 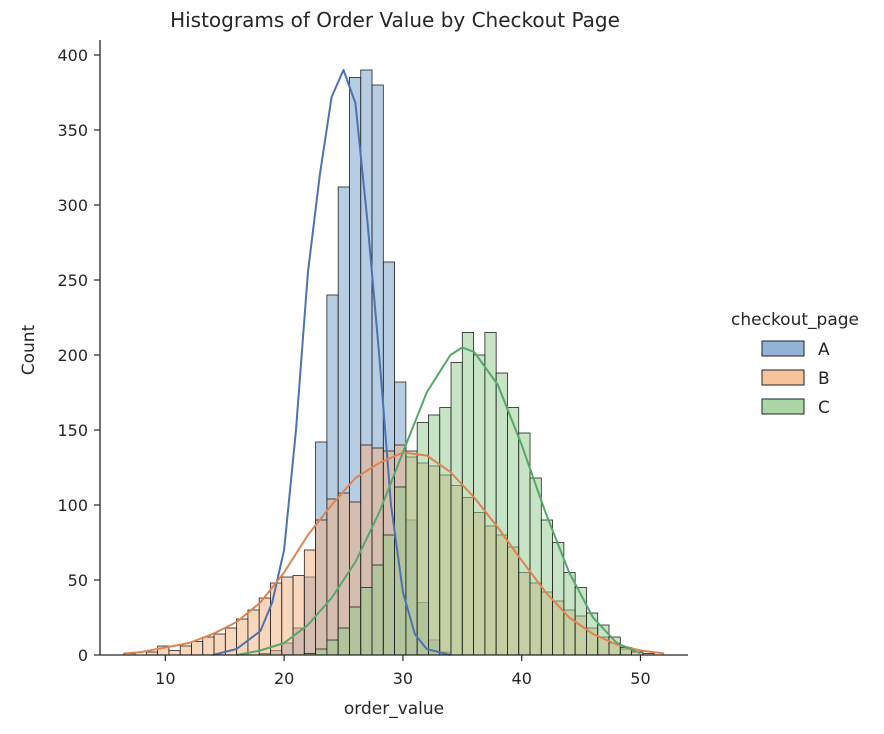 What do you see at coordinates (640, 678) in the screenshot?
I see `x-tick-label-50: 50` at bounding box center [640, 678].